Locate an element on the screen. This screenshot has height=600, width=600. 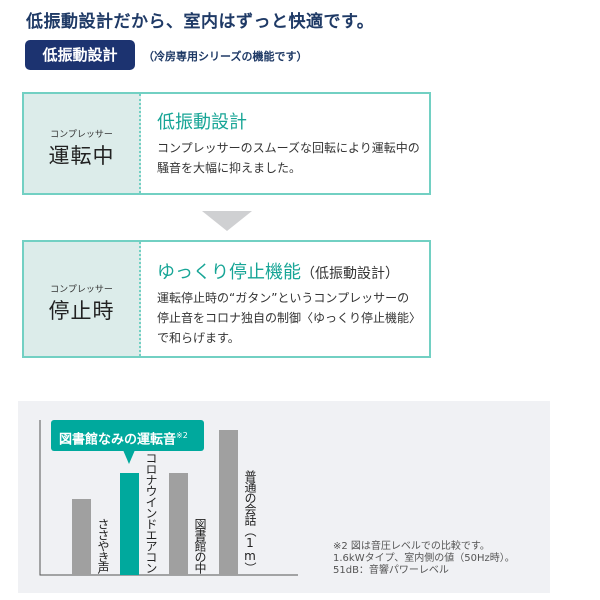
card-label-panel: コンプレッサー 停止時 is located at coordinates (82, 299).